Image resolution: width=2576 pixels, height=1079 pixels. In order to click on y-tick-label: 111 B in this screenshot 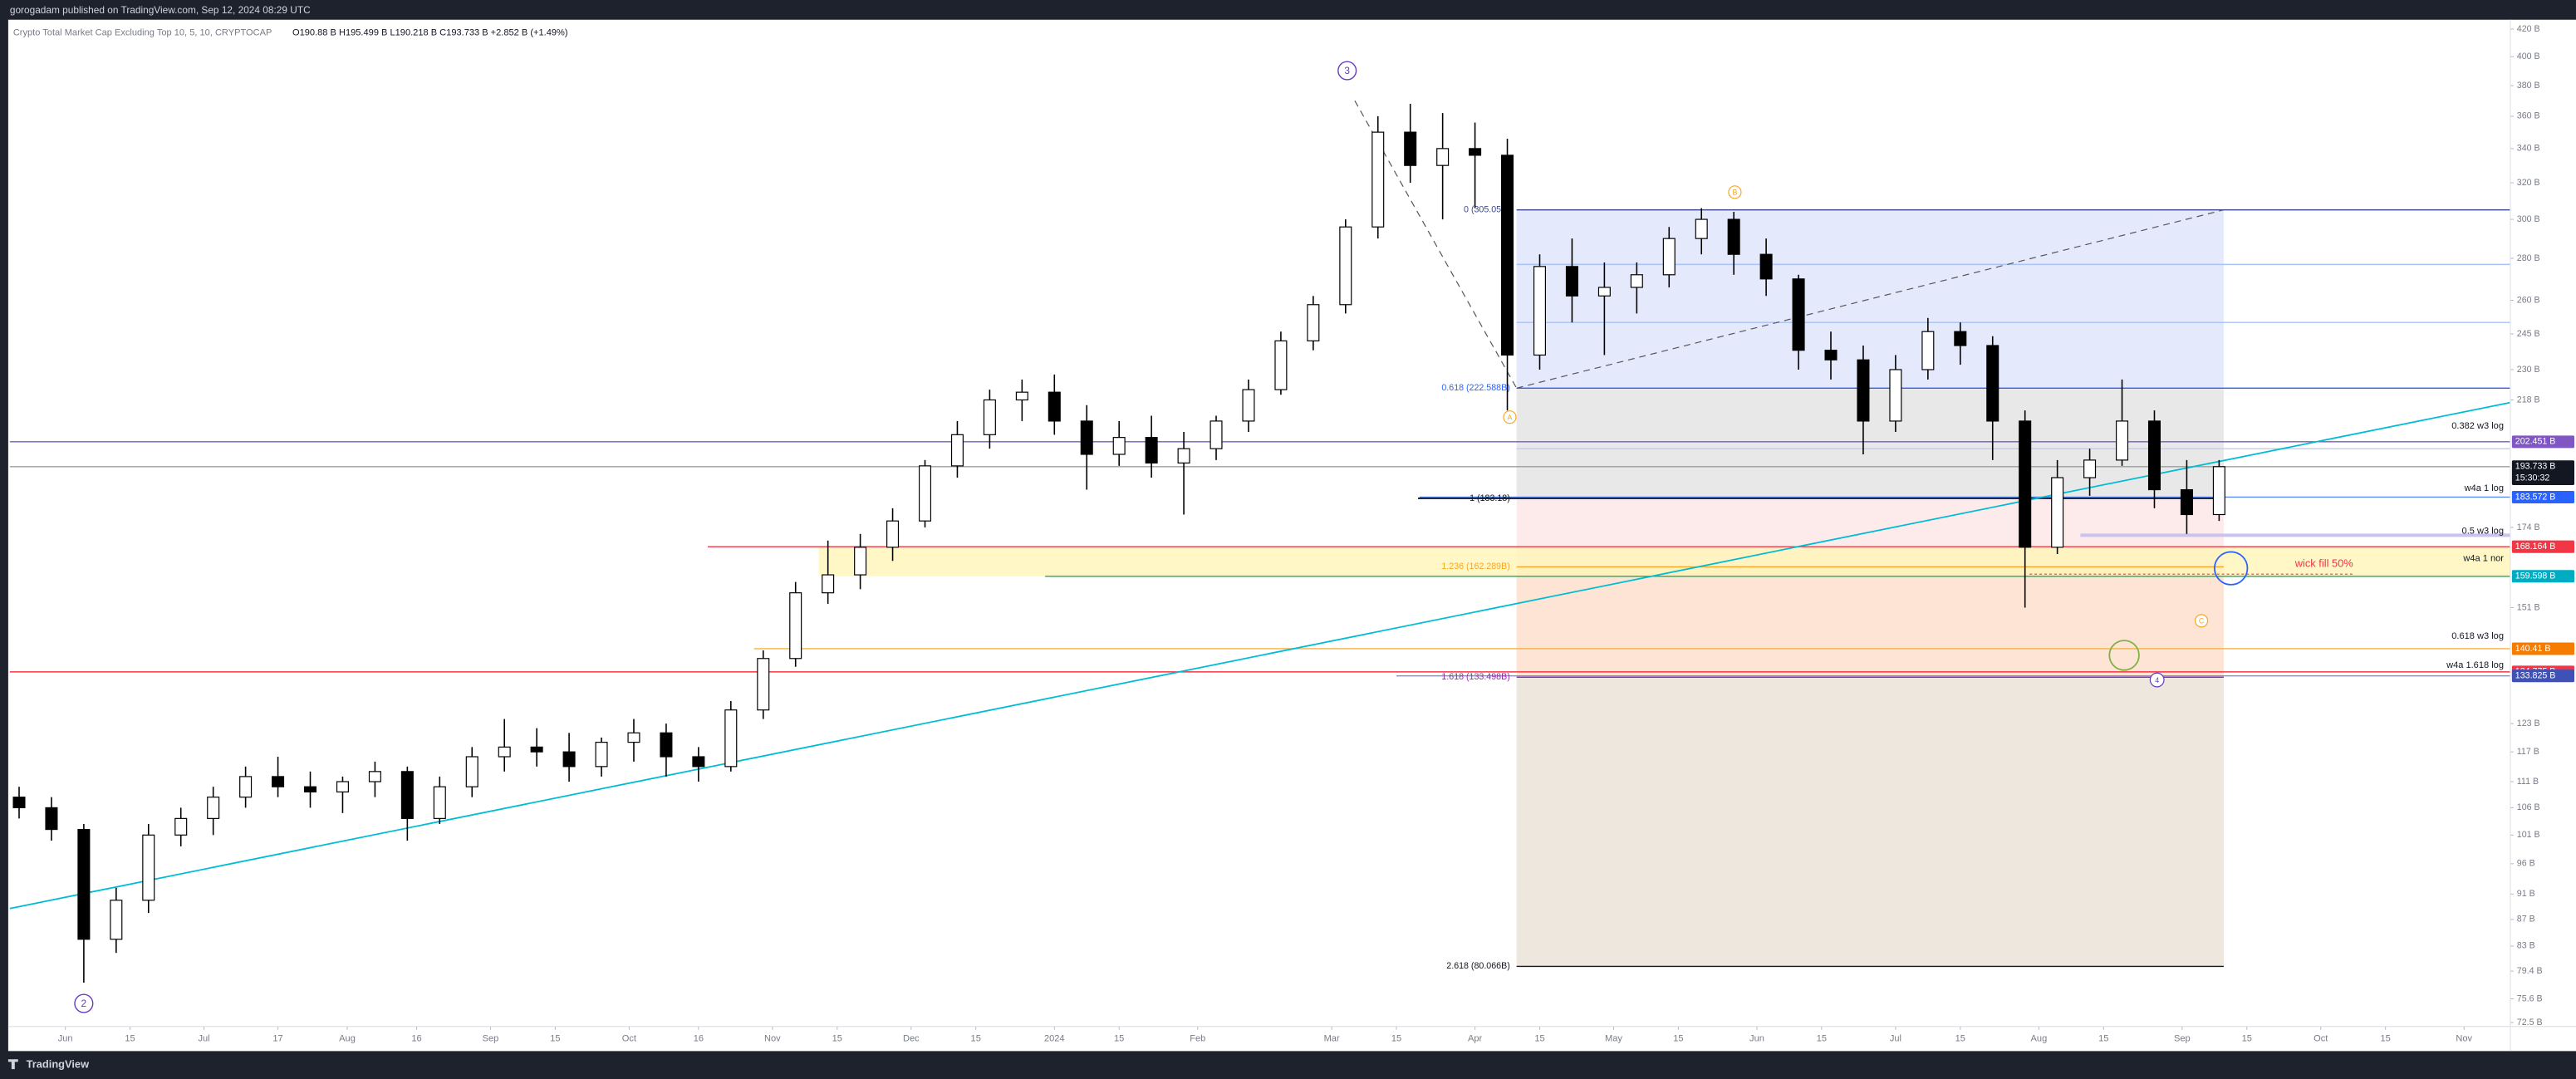, I will do `click(2528, 782)`.